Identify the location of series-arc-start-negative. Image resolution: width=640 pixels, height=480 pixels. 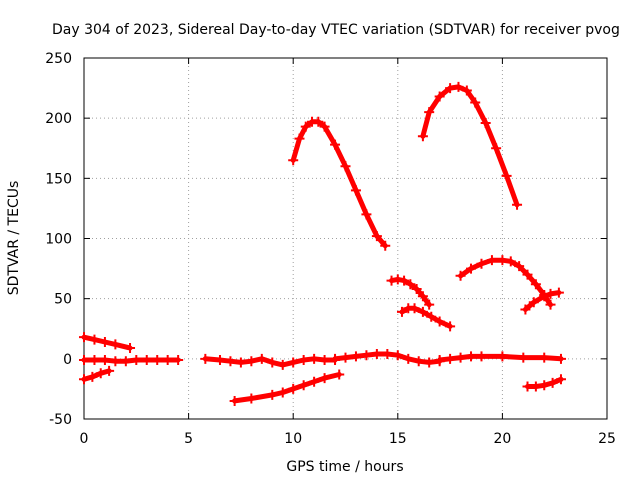
(97, 375).